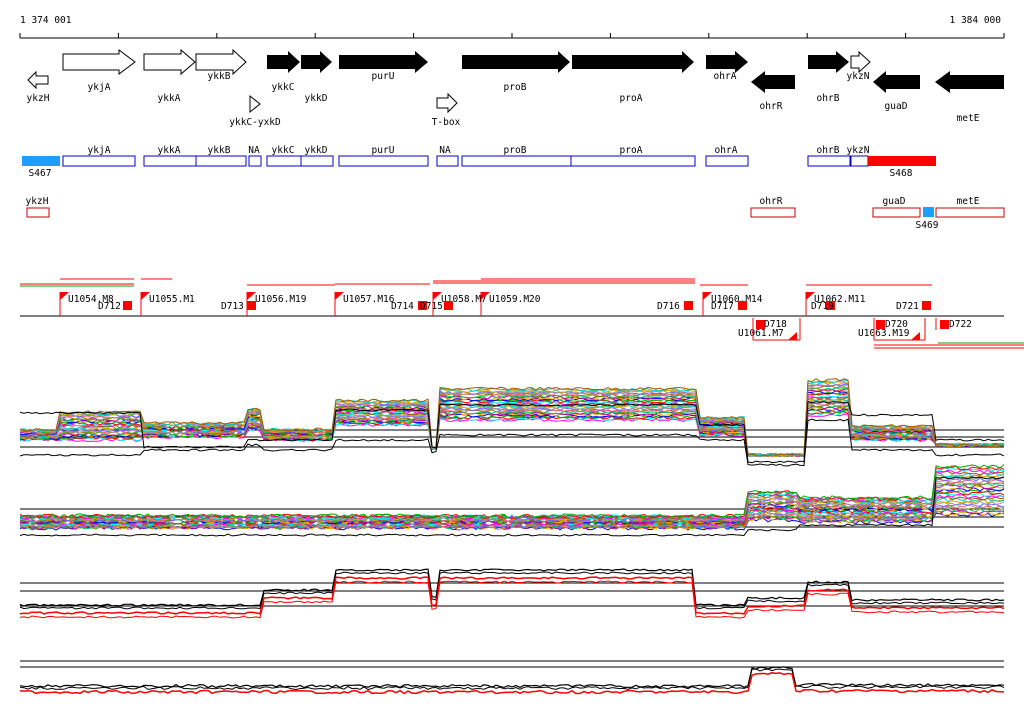 This screenshot has width=1024, height=714. What do you see at coordinates (902, 161) in the screenshot?
I see `segment-S468` at bounding box center [902, 161].